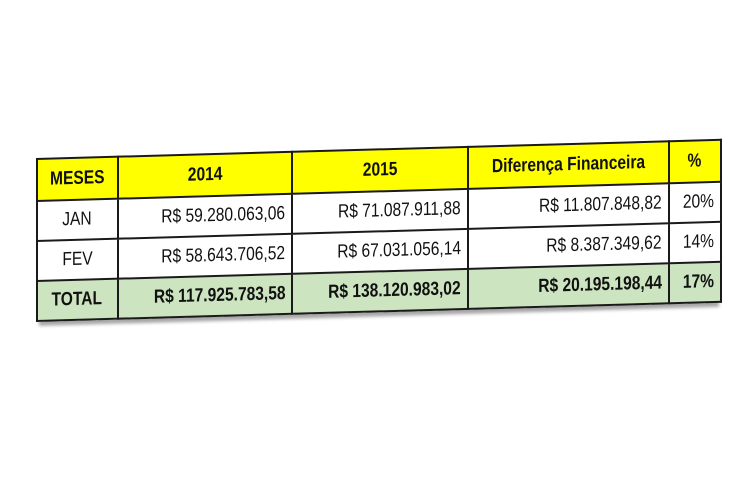  What do you see at coordinates (568, 206) in the screenshot?
I see `cell-difference: R$ 11.807.848,82` at bounding box center [568, 206].